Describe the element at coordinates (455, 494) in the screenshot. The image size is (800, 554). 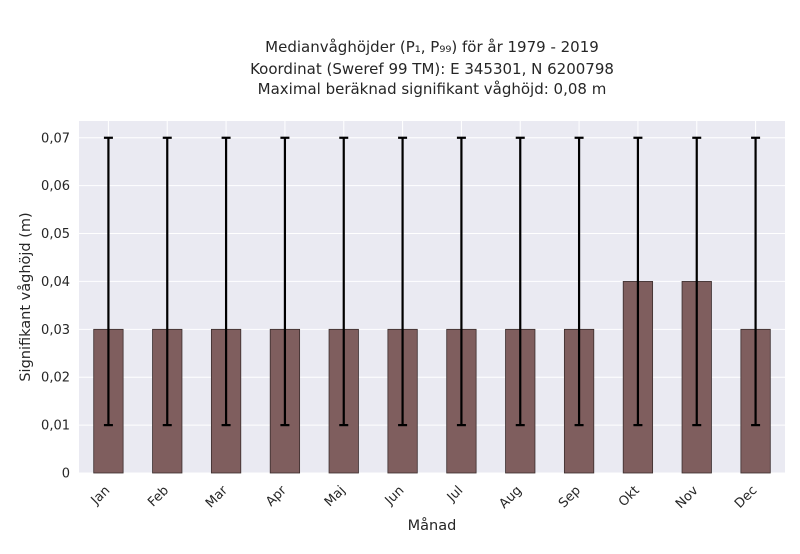
I see `x-tick-label-jul: Jul` at that location.